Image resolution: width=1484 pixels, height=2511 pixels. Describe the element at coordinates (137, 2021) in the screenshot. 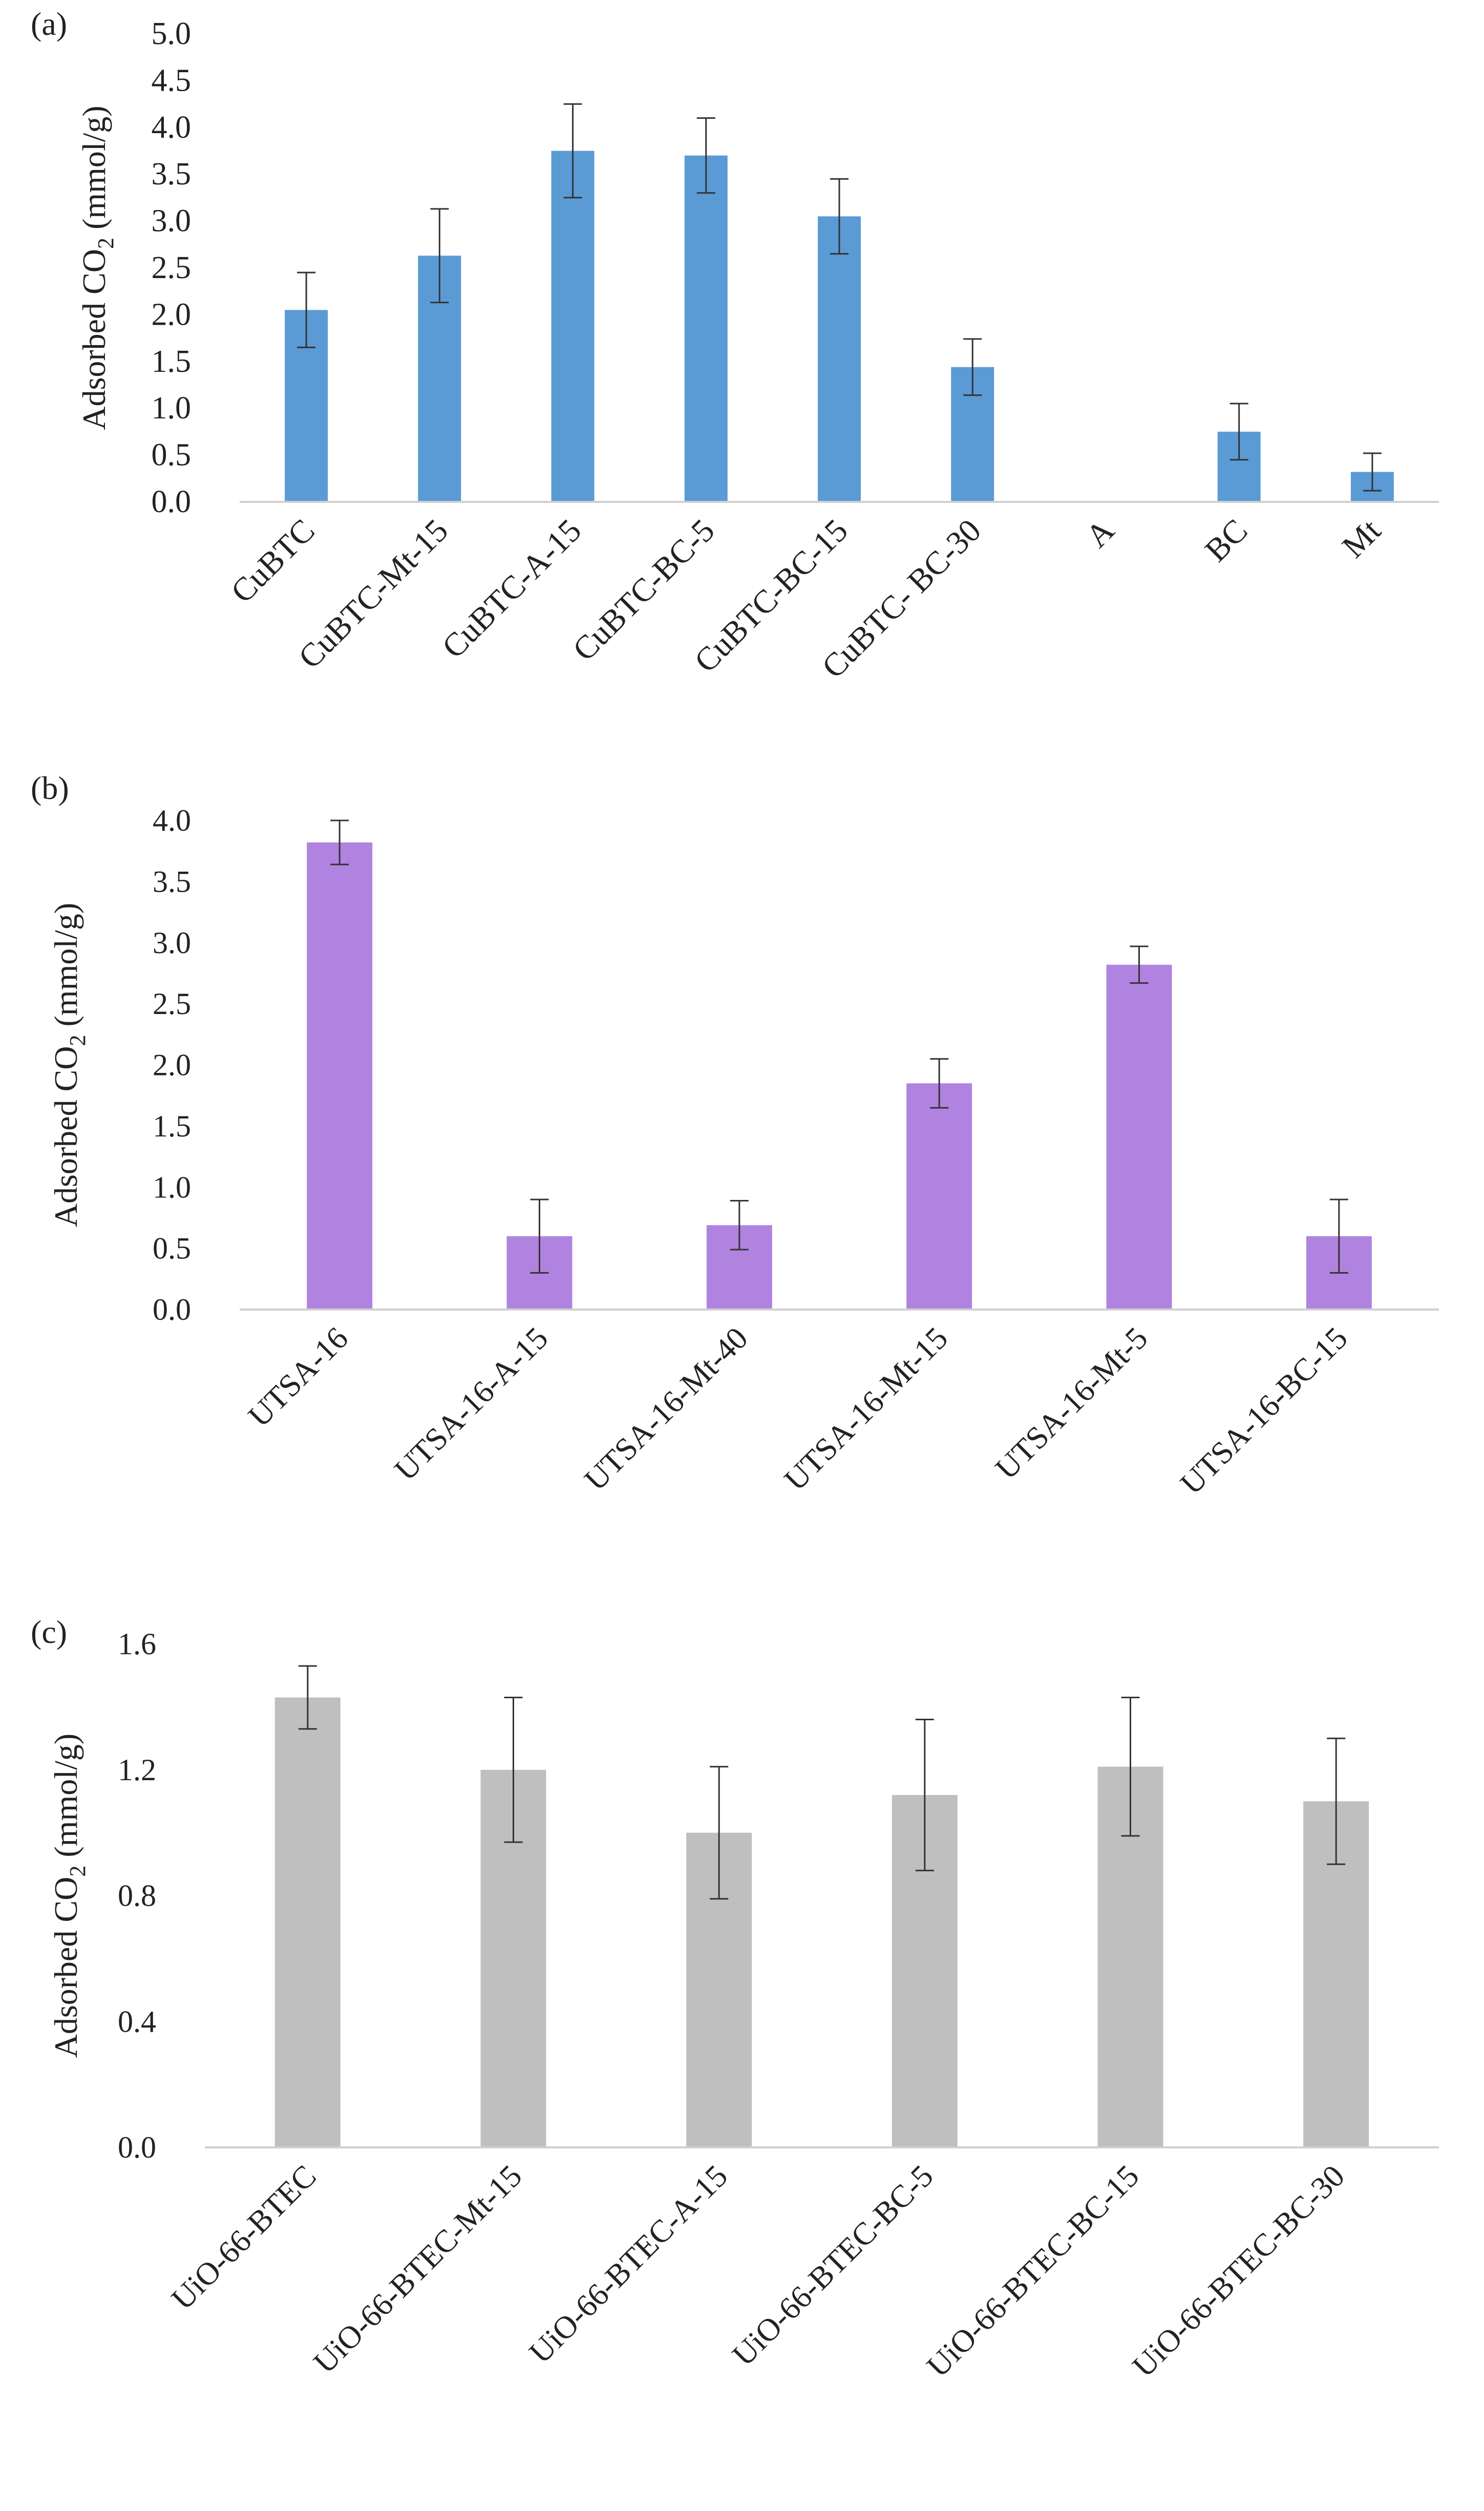

I see `y-tick-label: 0.4` at that location.